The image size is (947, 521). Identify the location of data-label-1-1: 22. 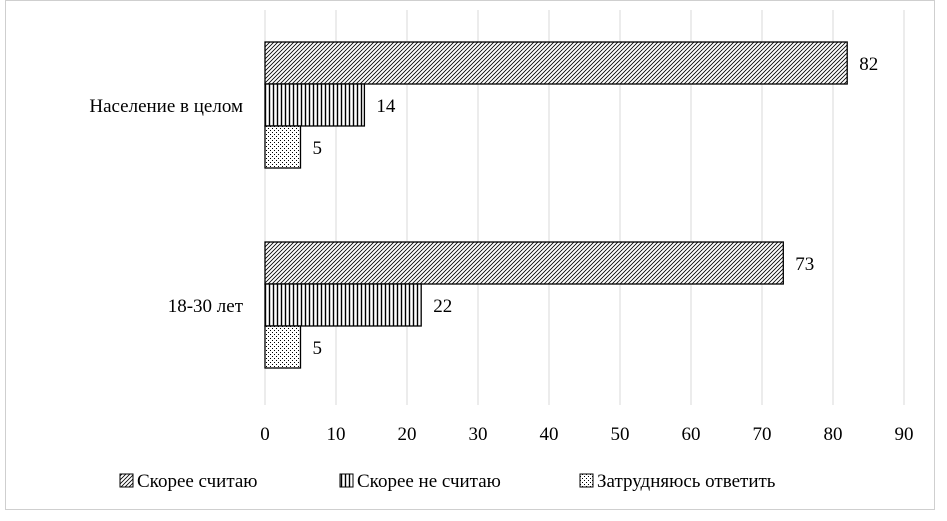
(442, 306).